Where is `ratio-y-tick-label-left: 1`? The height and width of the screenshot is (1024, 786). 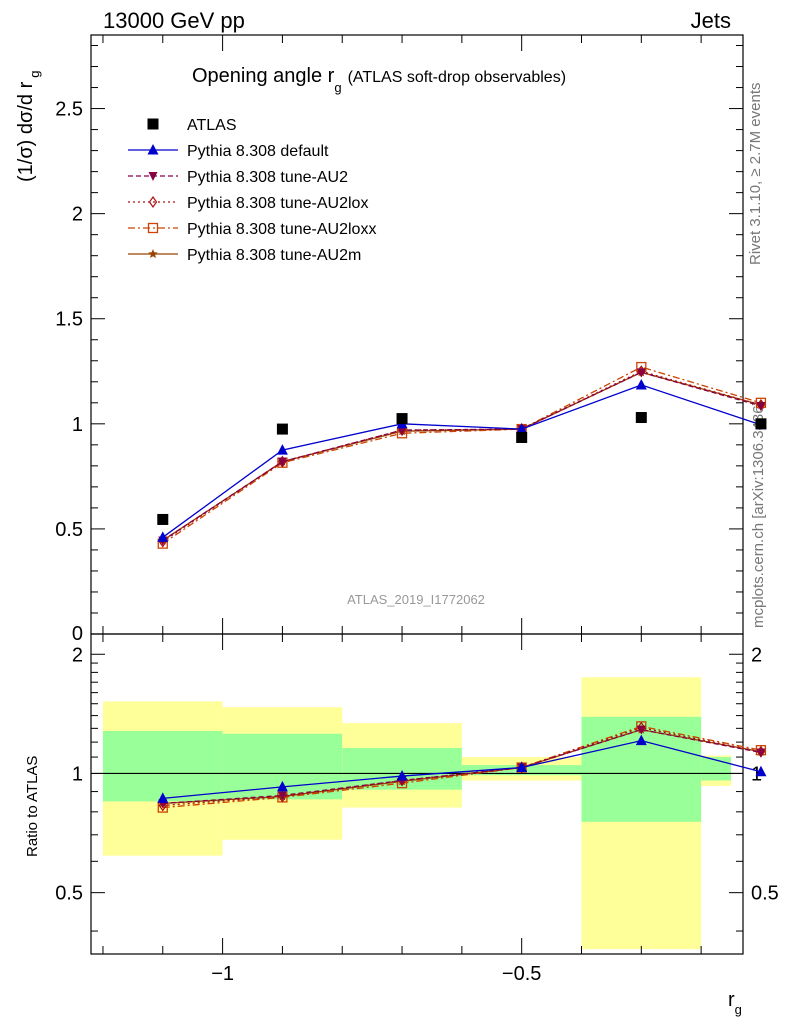
ratio-y-tick-label-left: 1 is located at coordinates (77, 774).